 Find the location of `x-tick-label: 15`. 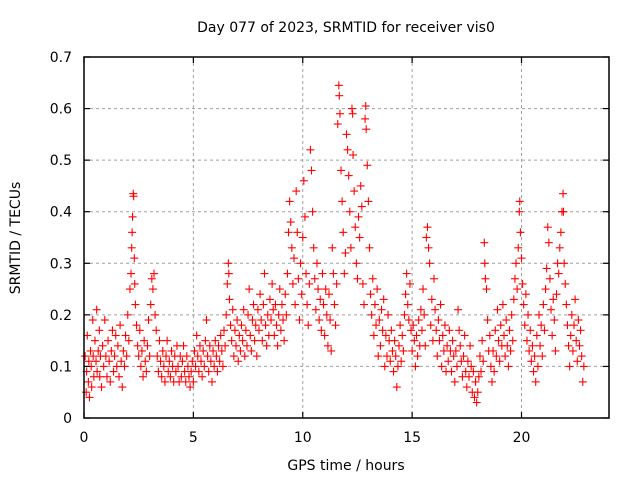

x-tick-label: 15 is located at coordinates (412, 438).